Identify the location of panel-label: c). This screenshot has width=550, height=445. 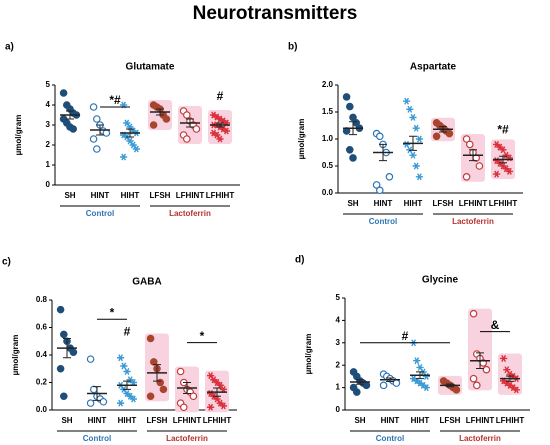
(6, 262).